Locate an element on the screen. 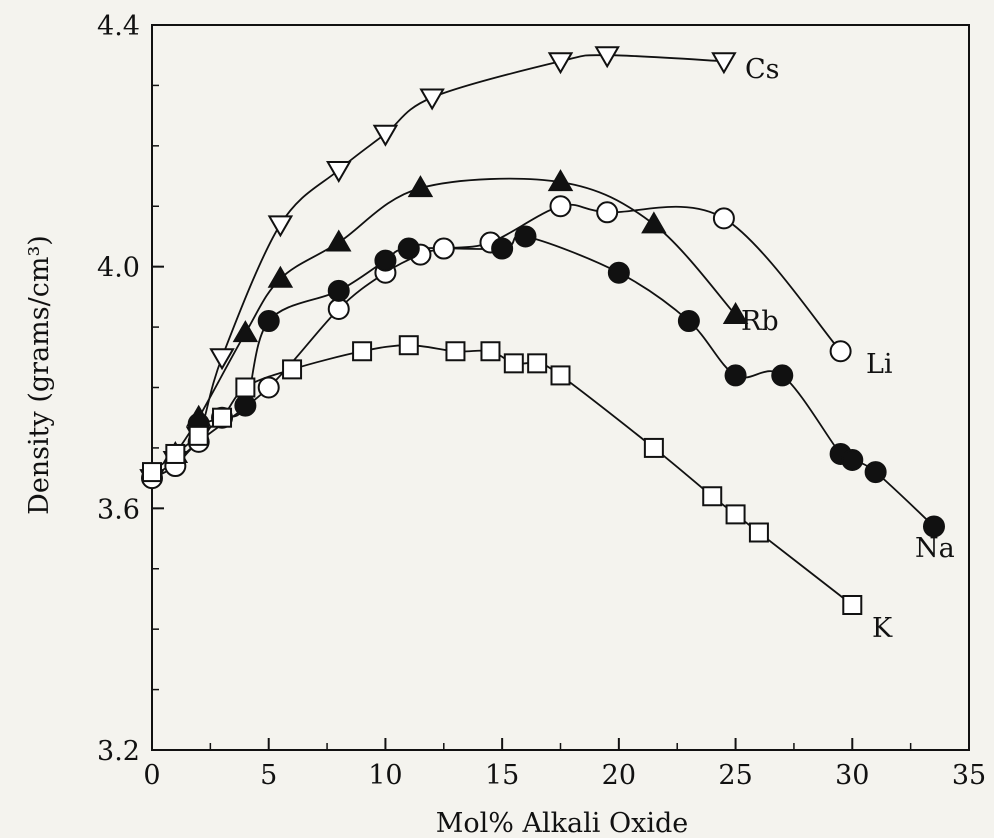 This screenshot has height=838, width=994. series-label-cs: Cs is located at coordinates (762, 69).